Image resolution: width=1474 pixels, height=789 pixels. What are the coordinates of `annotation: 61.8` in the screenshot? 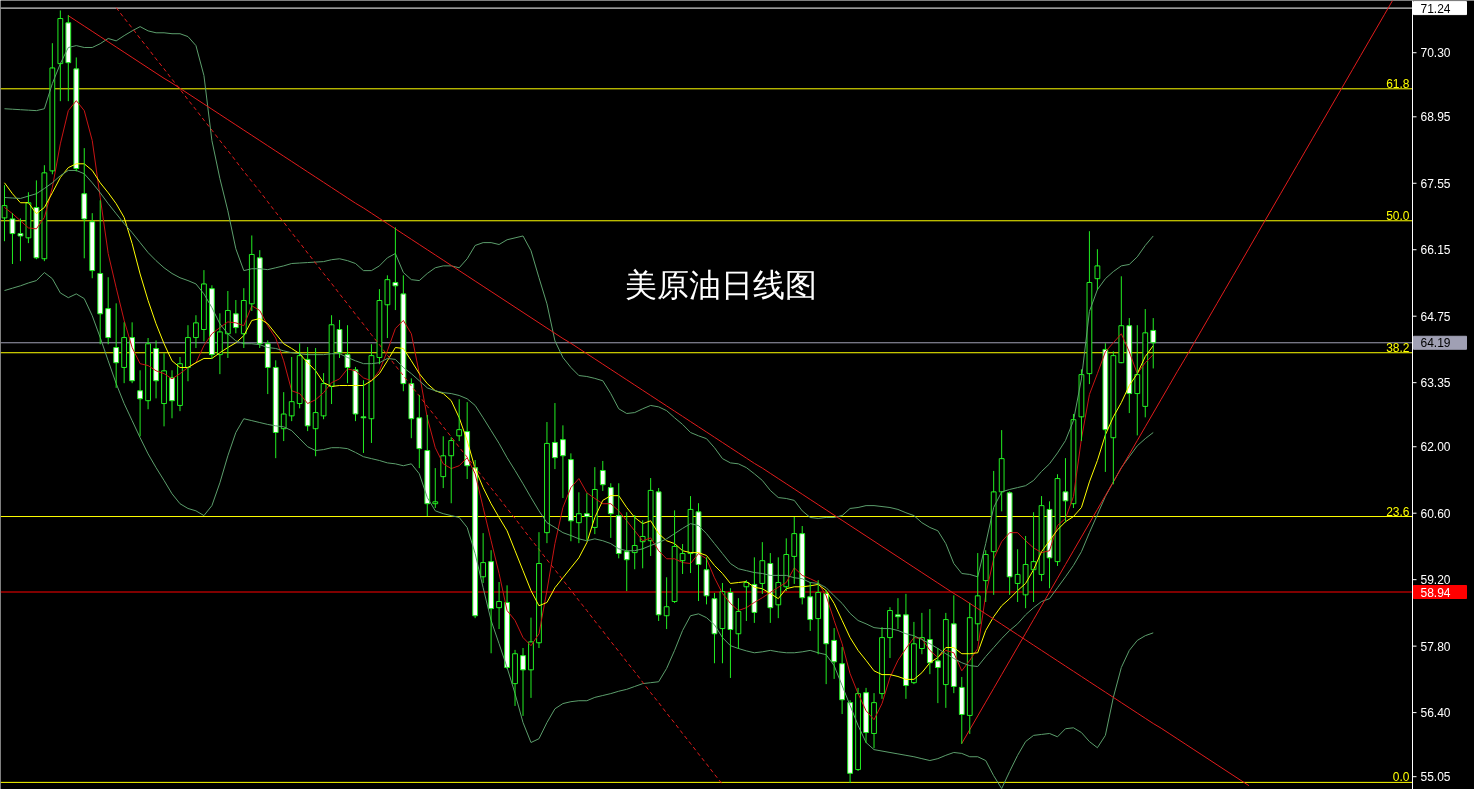 It's located at (1398, 83).